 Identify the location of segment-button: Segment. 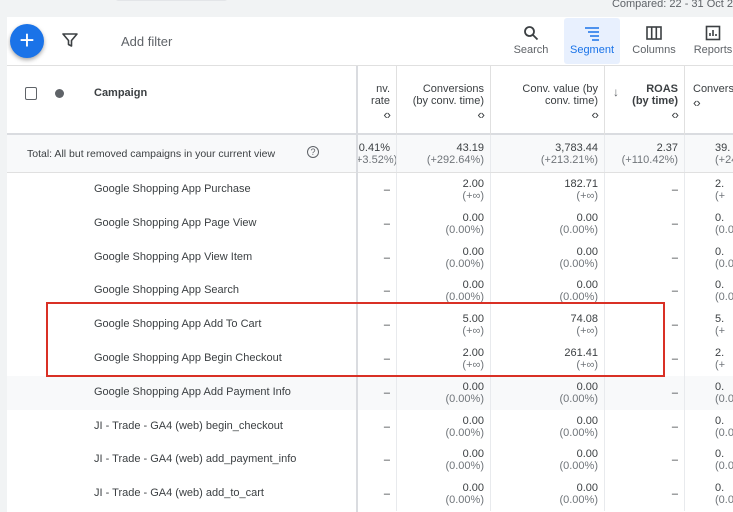
(592, 41).